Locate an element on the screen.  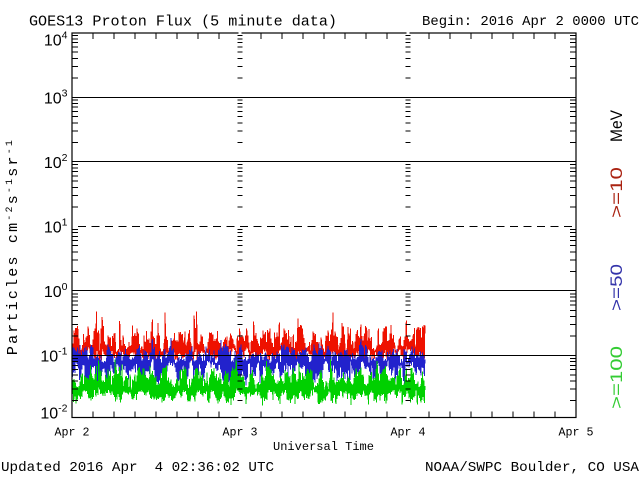
svg-text: >=10 is located at coordinates (616, 192).